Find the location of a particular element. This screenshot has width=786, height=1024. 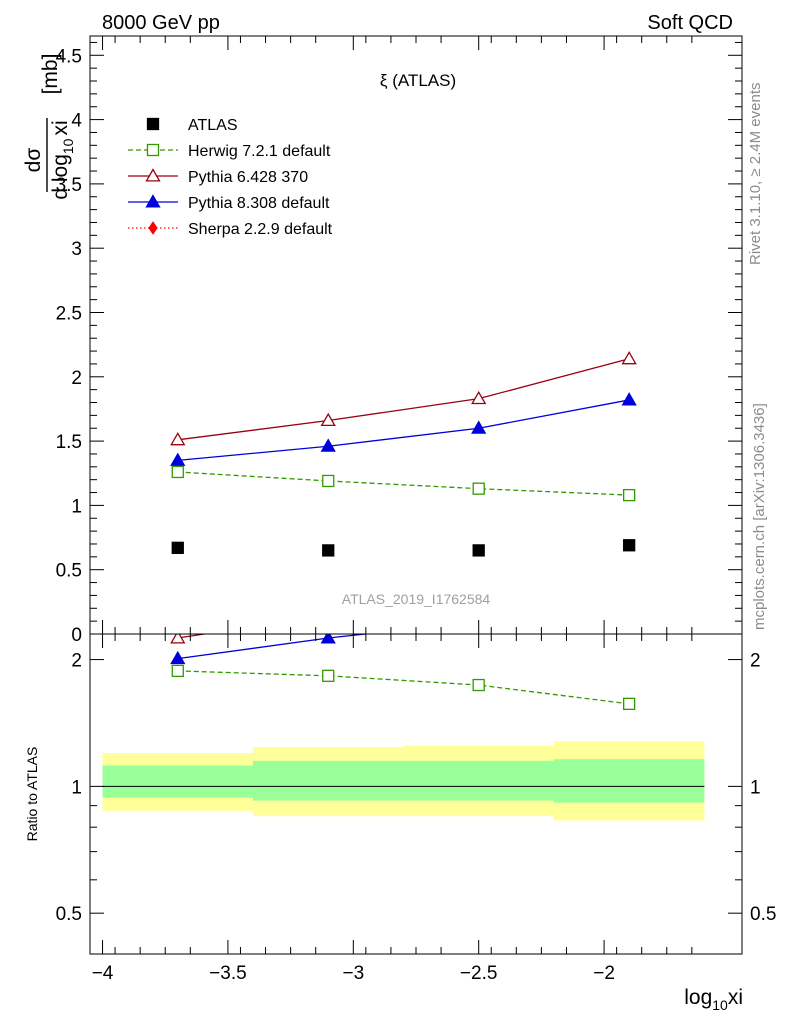

series-data is located at coordinates (403, 548).